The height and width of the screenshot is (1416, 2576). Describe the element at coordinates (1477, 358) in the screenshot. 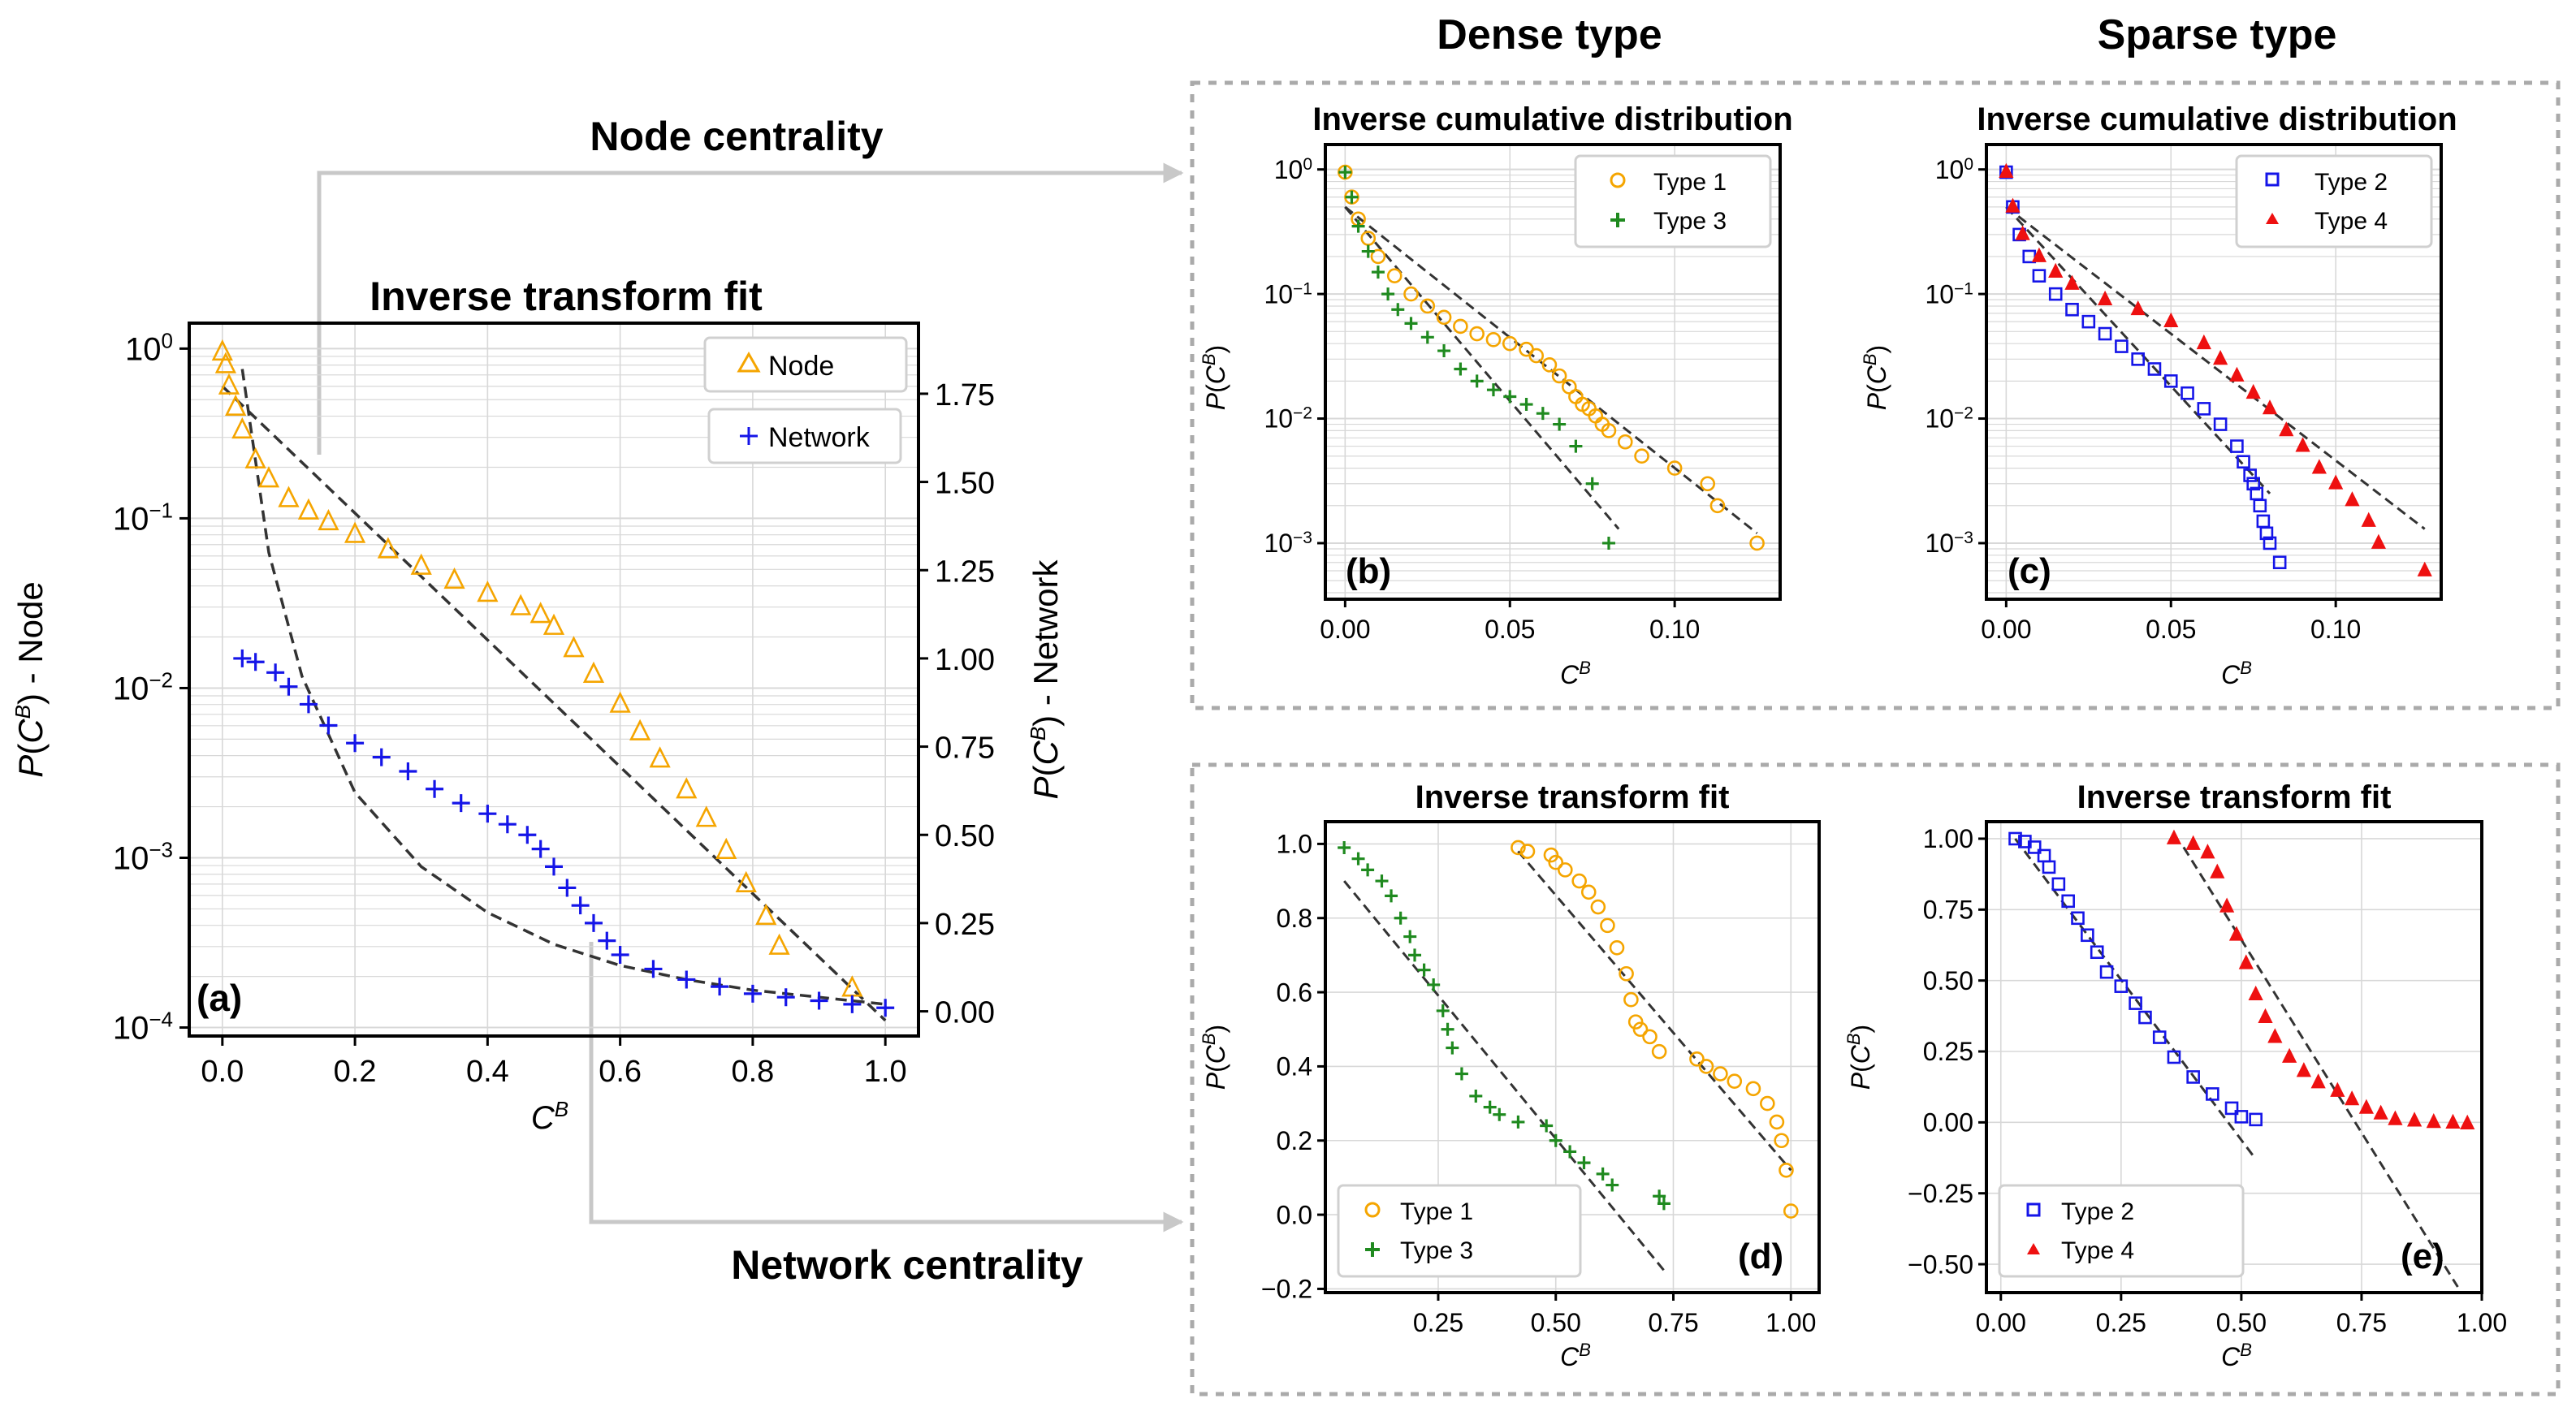

I see `b-series-type3` at that location.